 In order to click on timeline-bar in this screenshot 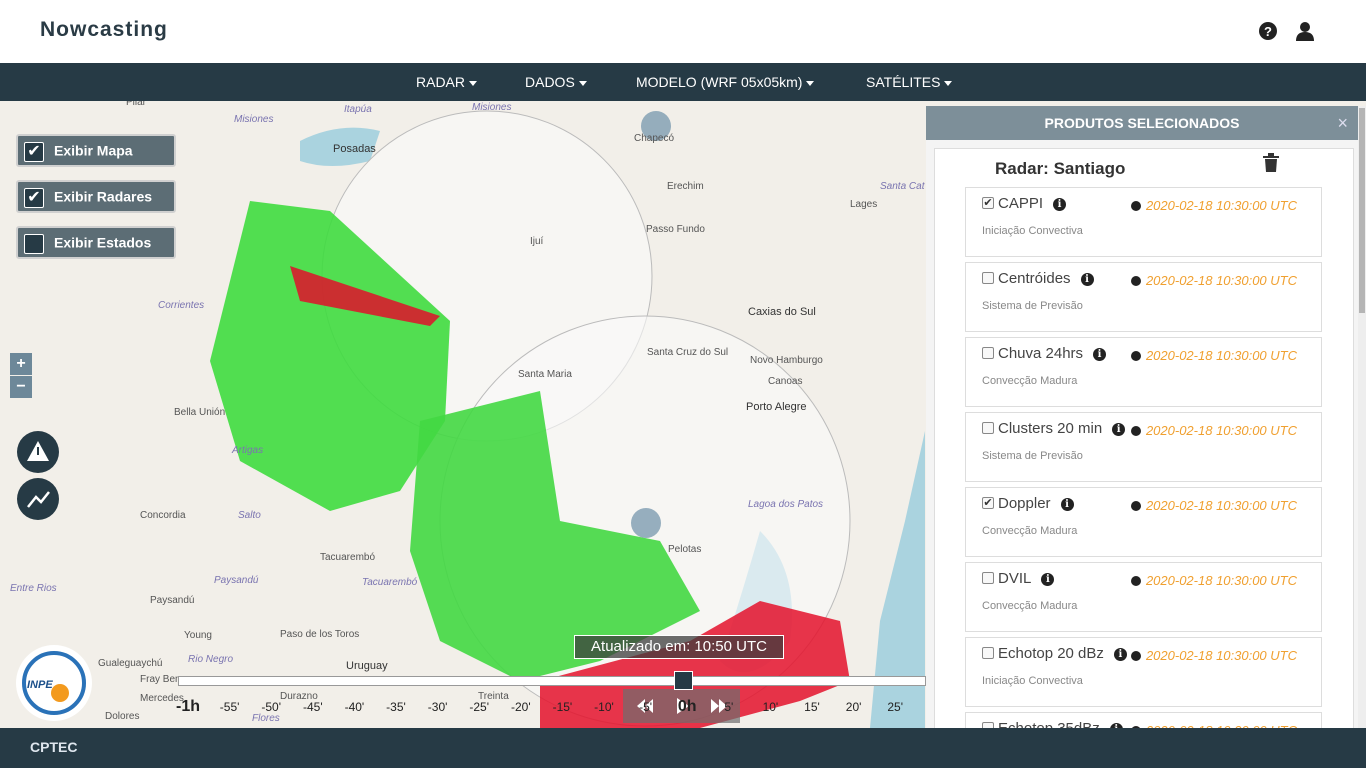, I will do `click(552, 681)`.